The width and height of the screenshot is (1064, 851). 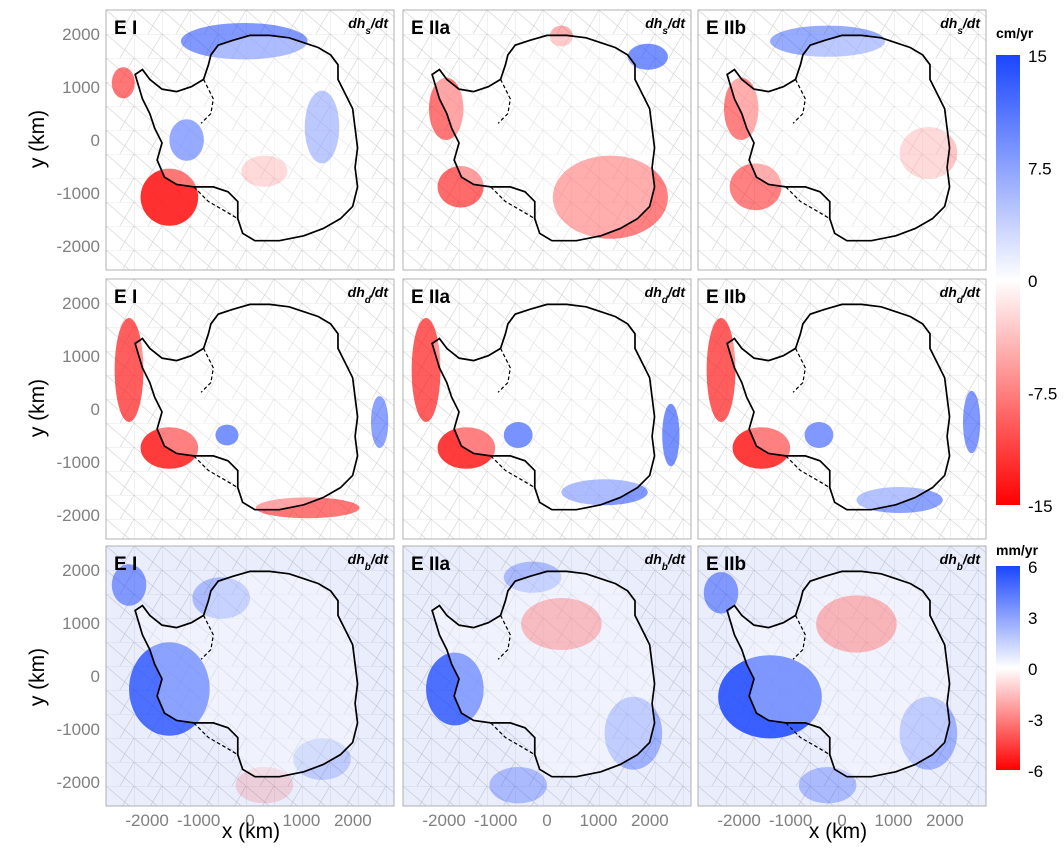 I want to click on panel-r2-c1: E I dhd/dt 2000 1000 0 -1000 -2000, so click(x=226, y=409).